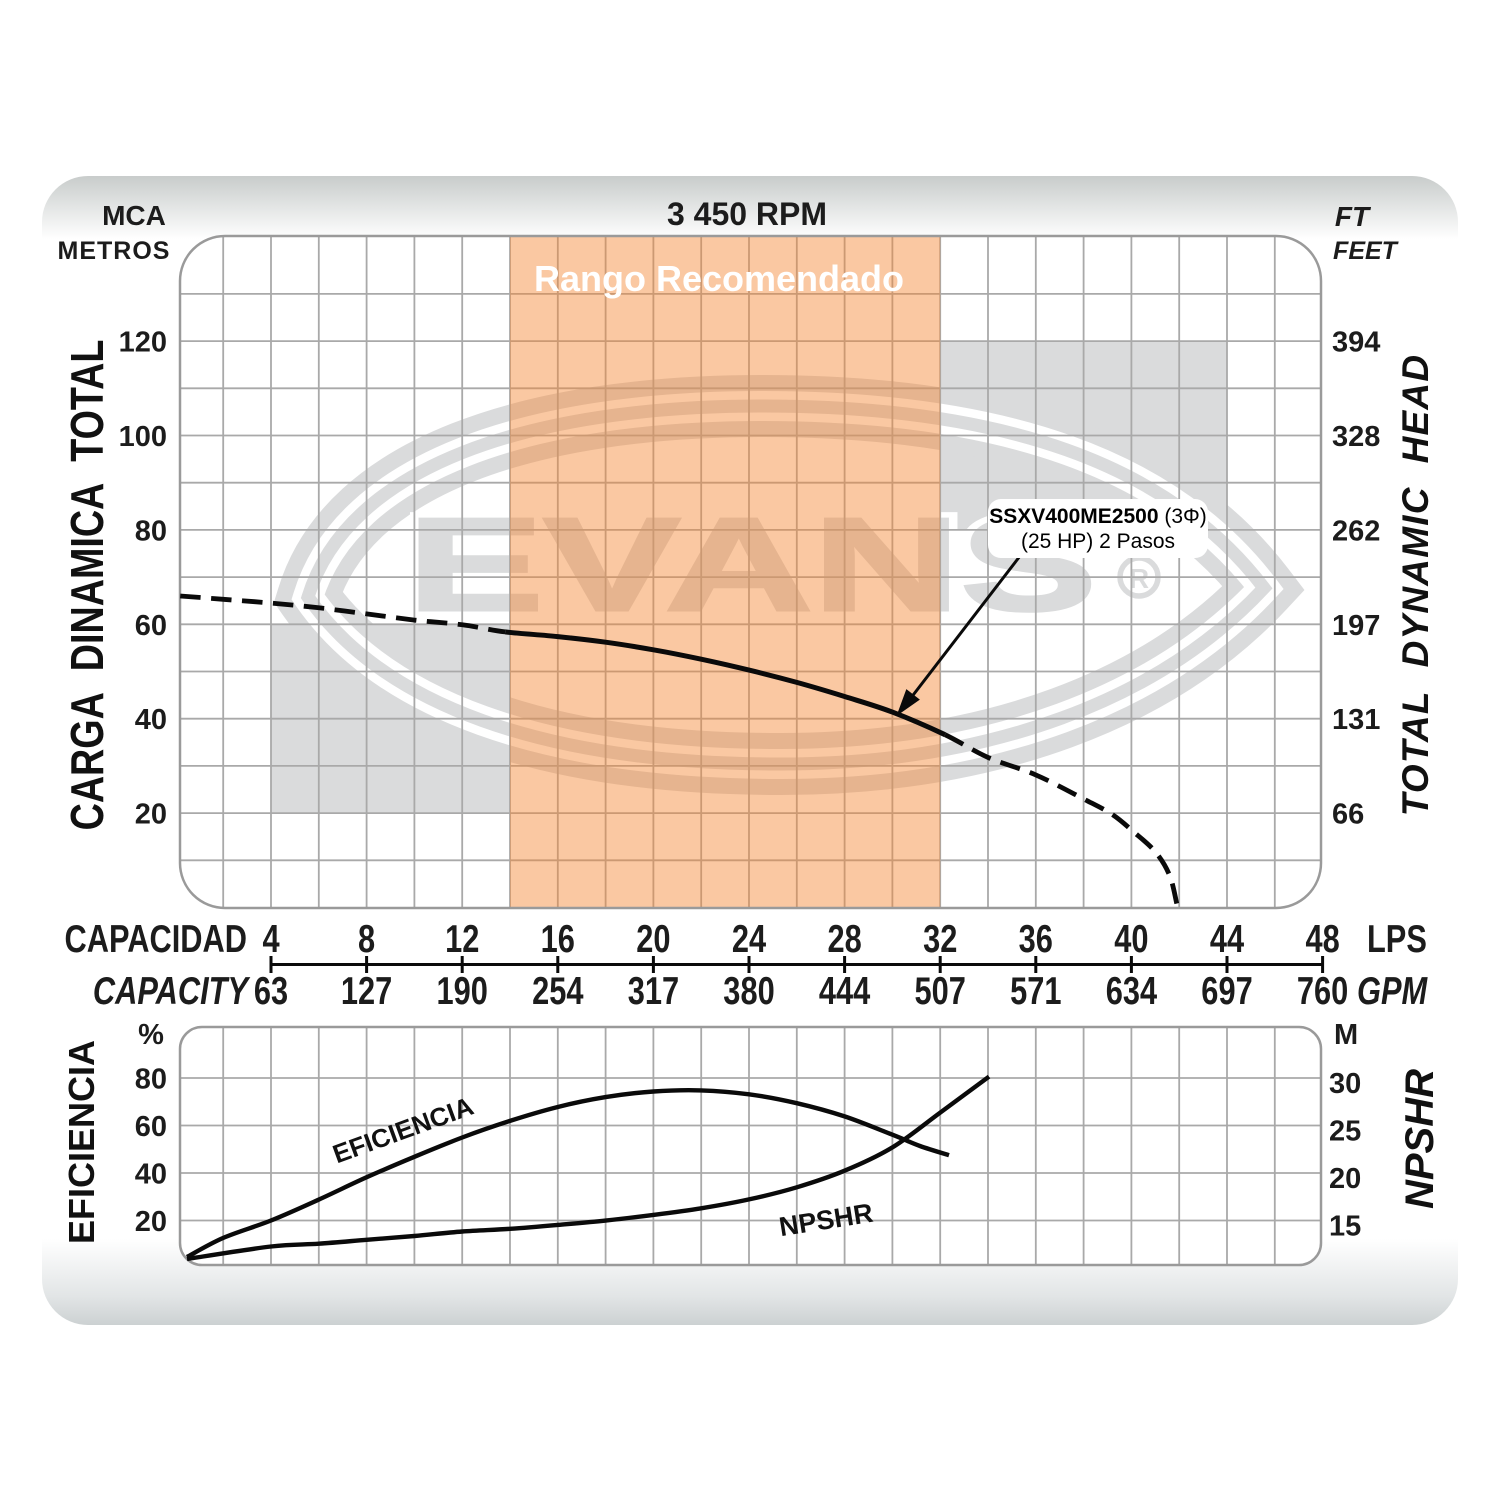 This screenshot has width=1500, height=1500. What do you see at coordinates (558, 939) in the screenshot?
I see `svg-text: 16` at bounding box center [558, 939].